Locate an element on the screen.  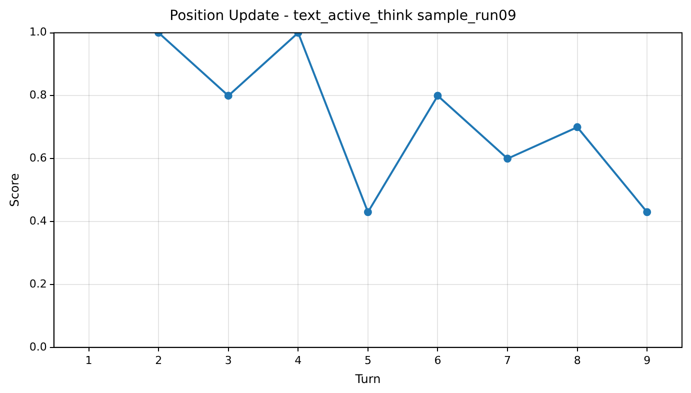
x-tick-label: 2 is located at coordinates (158, 360).